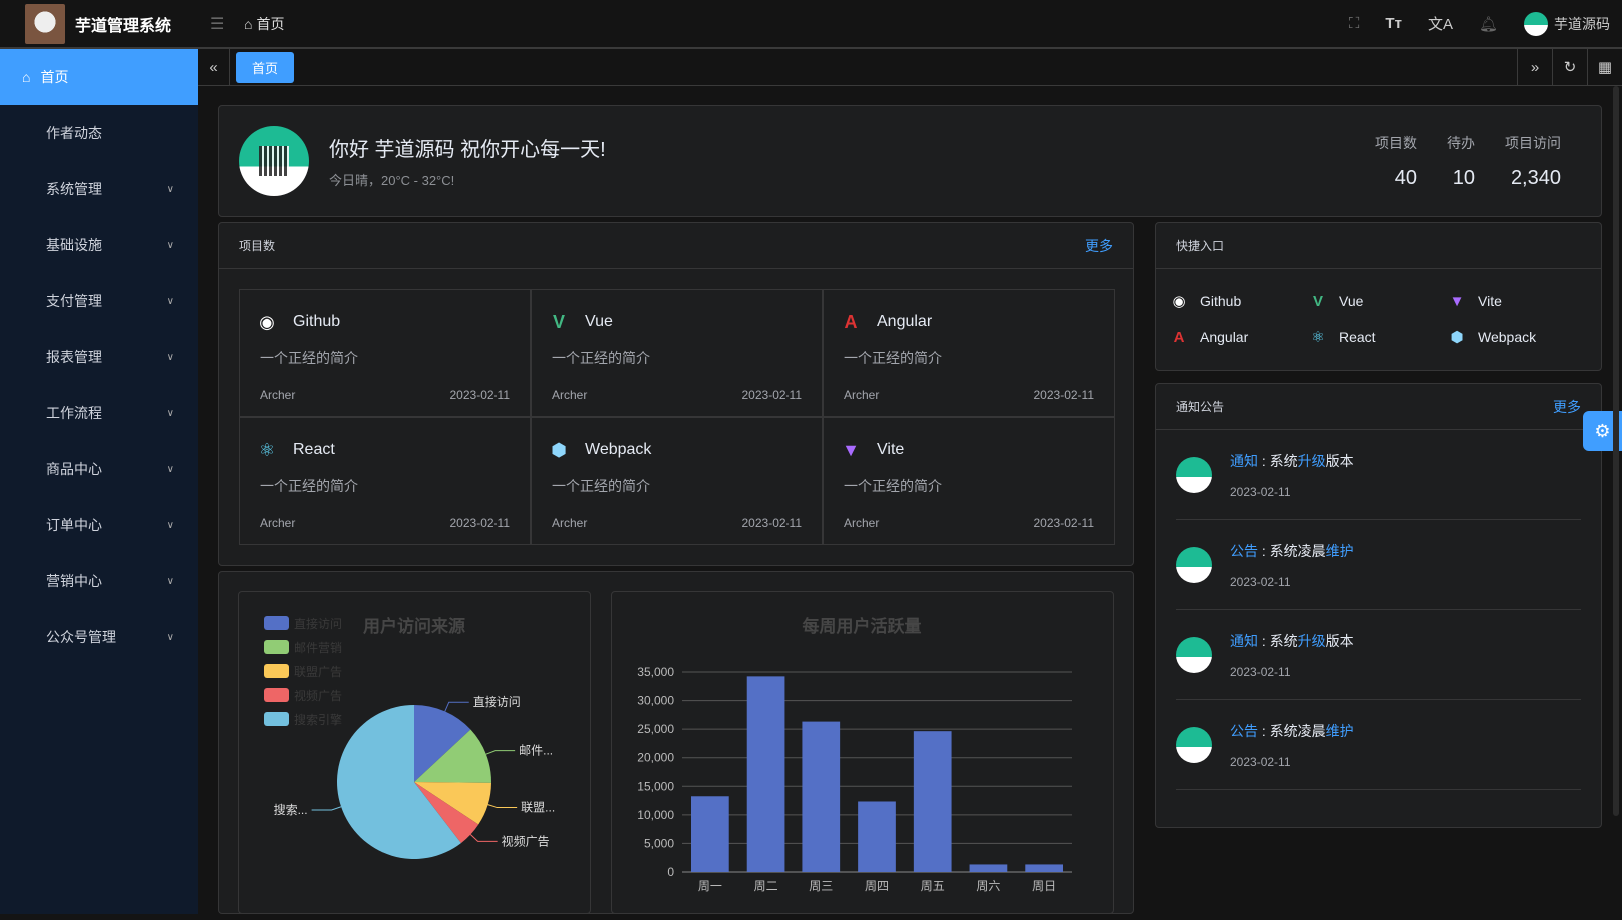  What do you see at coordinates (677, 481) in the screenshot?
I see `project-card: ⬢ Webpack 一个正经的简介 Archer 2023-02-11` at bounding box center [677, 481].